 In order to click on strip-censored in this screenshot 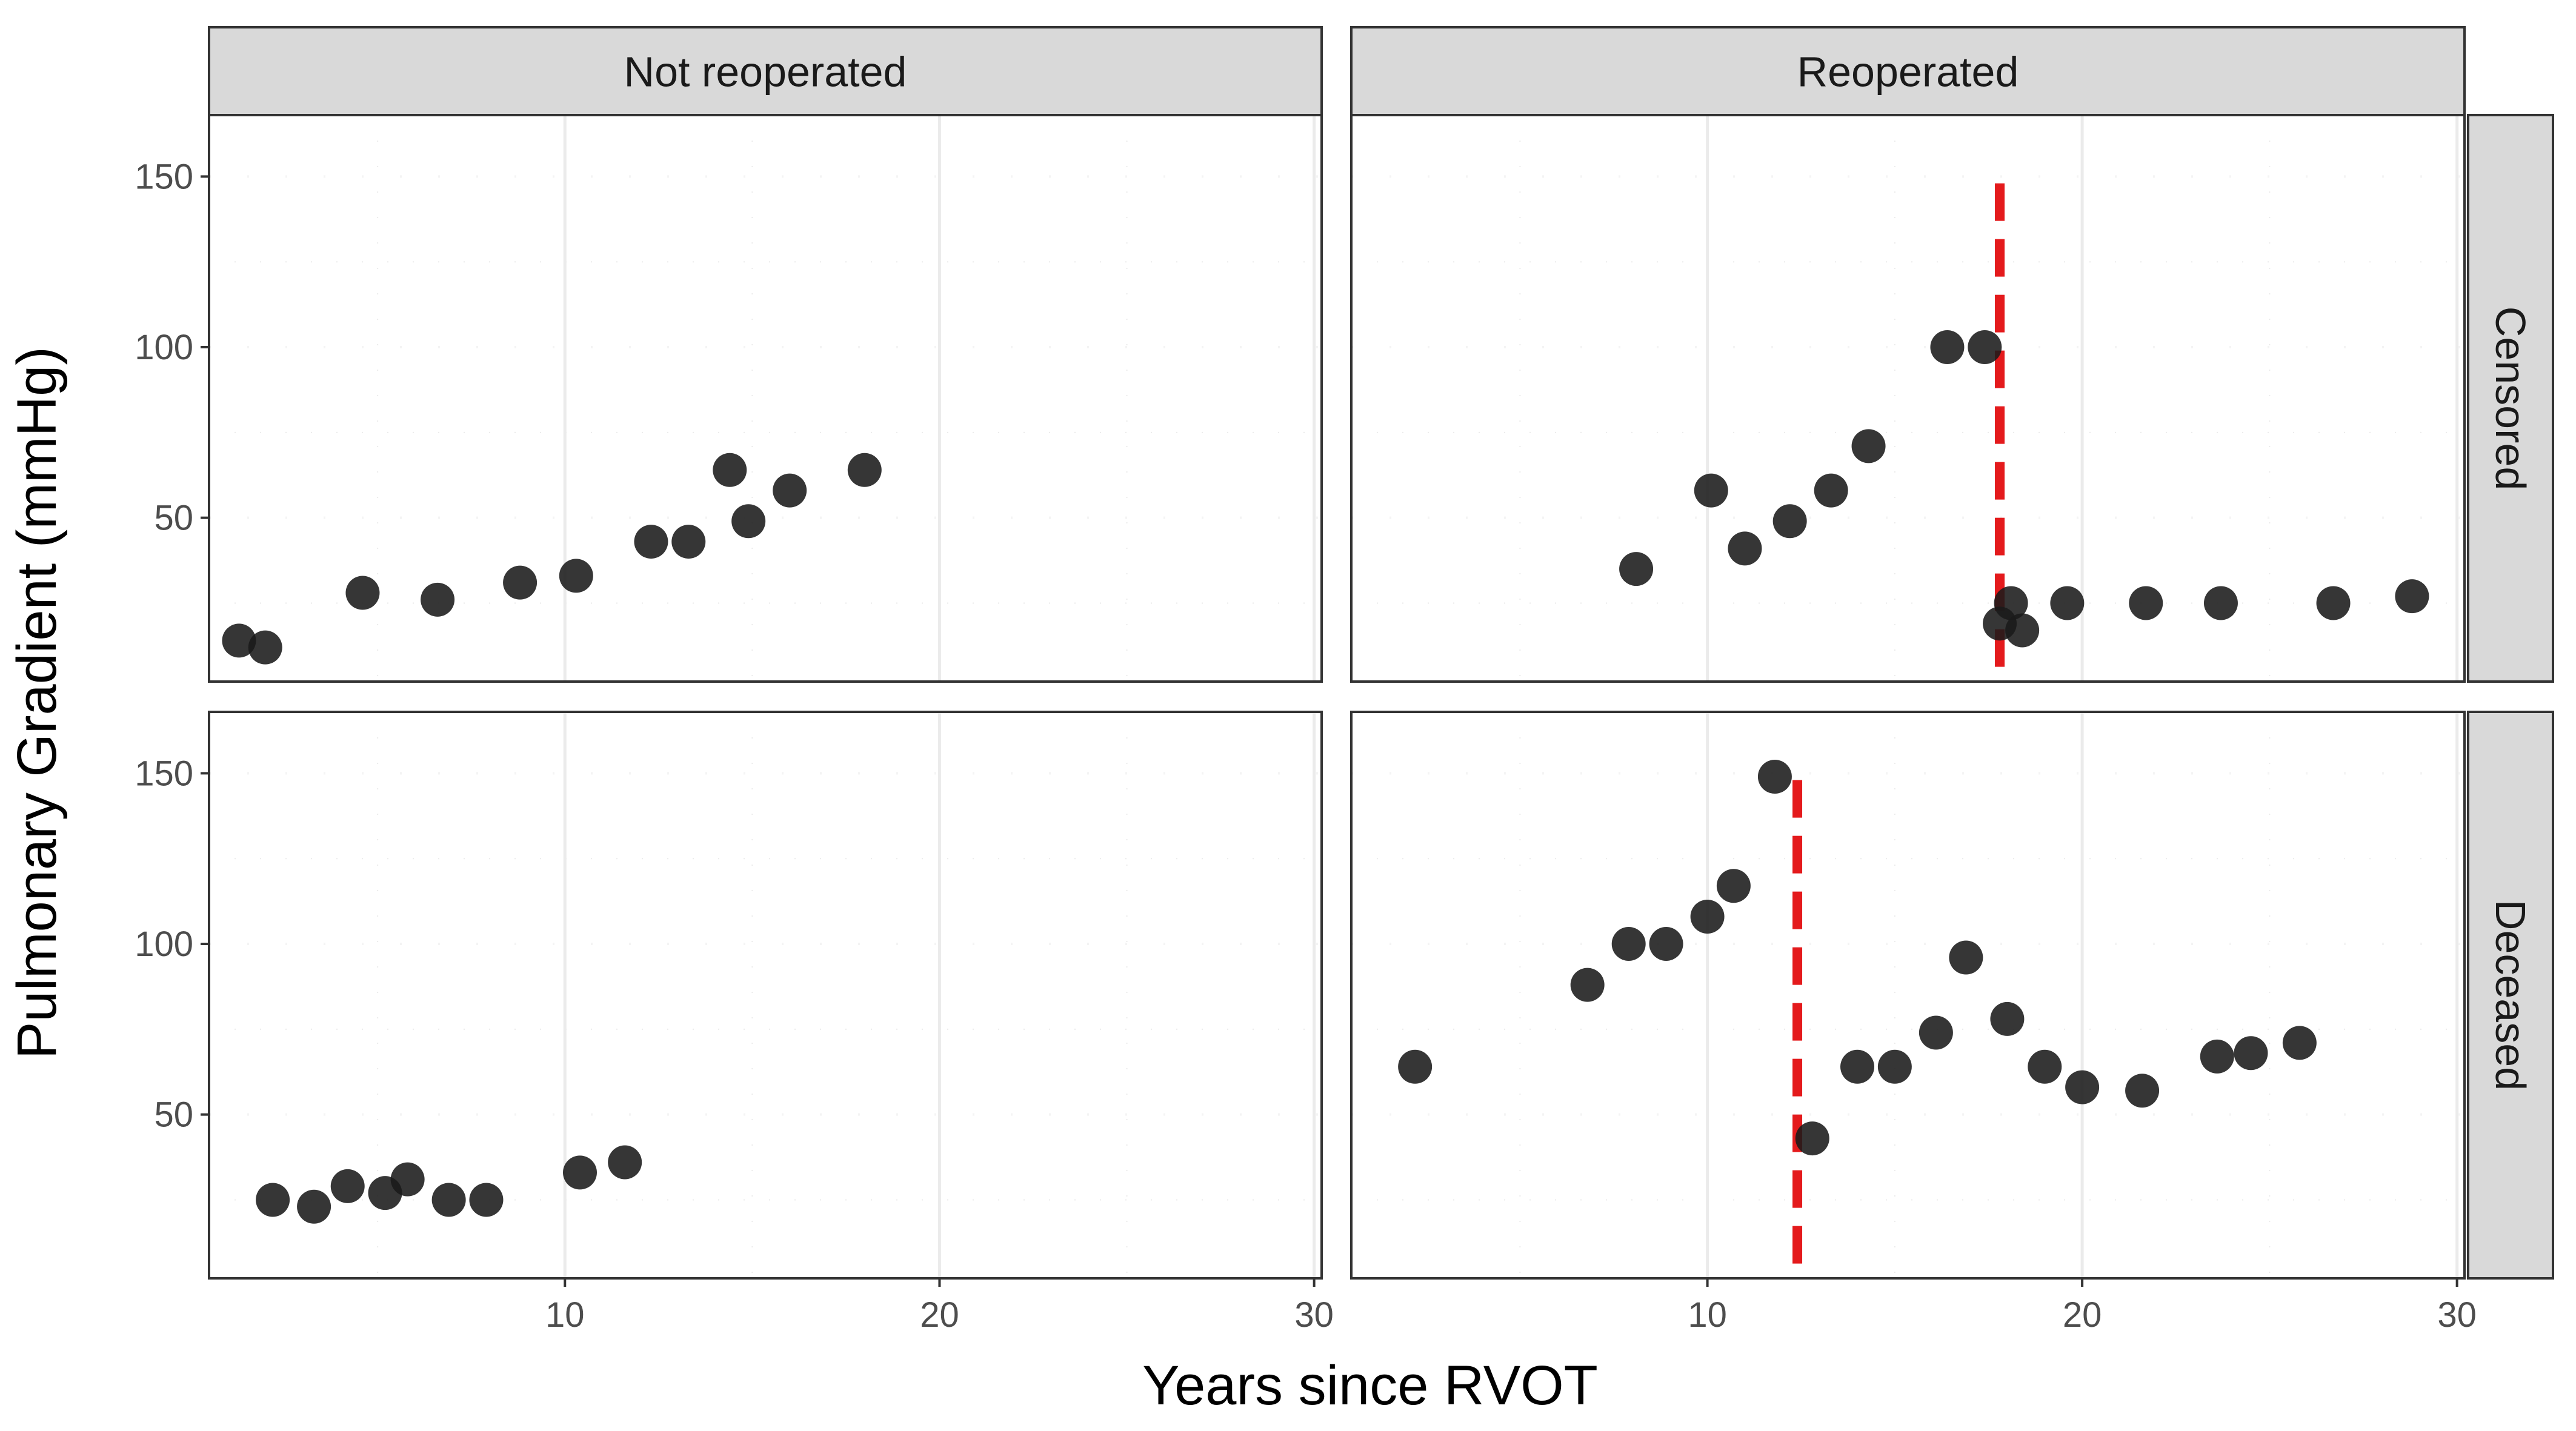, I will do `click(2510, 398)`.